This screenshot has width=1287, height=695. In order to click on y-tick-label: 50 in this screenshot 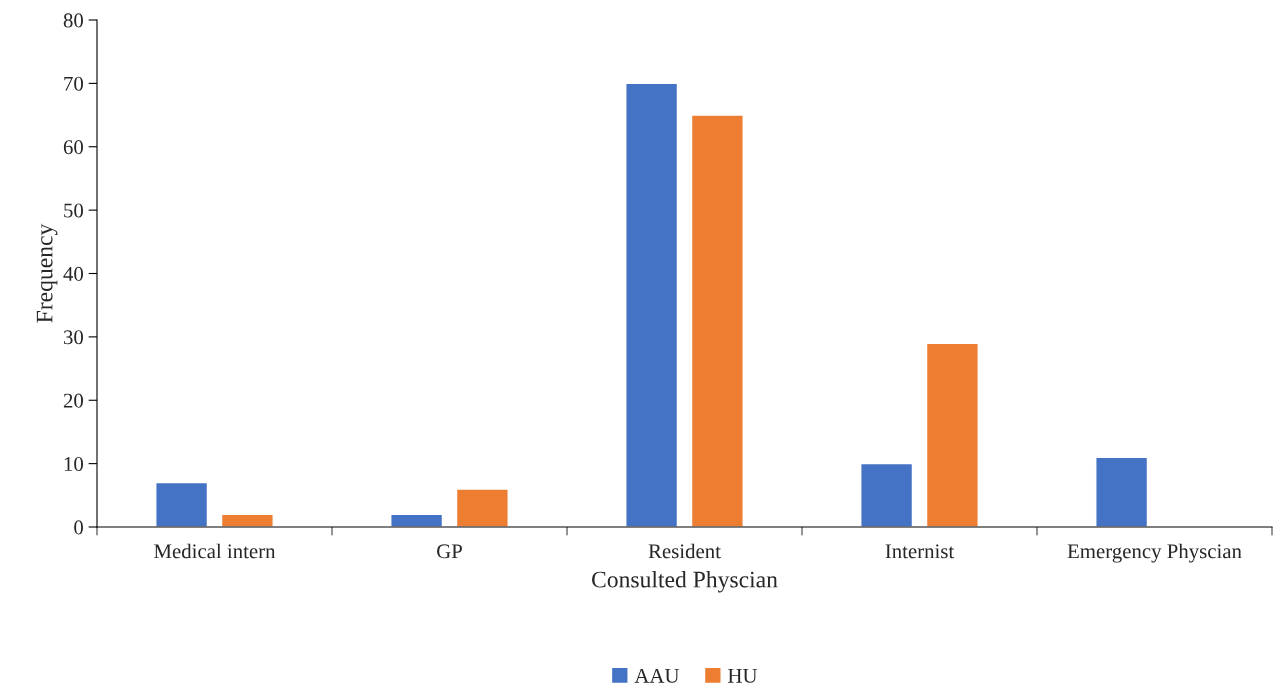, I will do `click(74, 210)`.